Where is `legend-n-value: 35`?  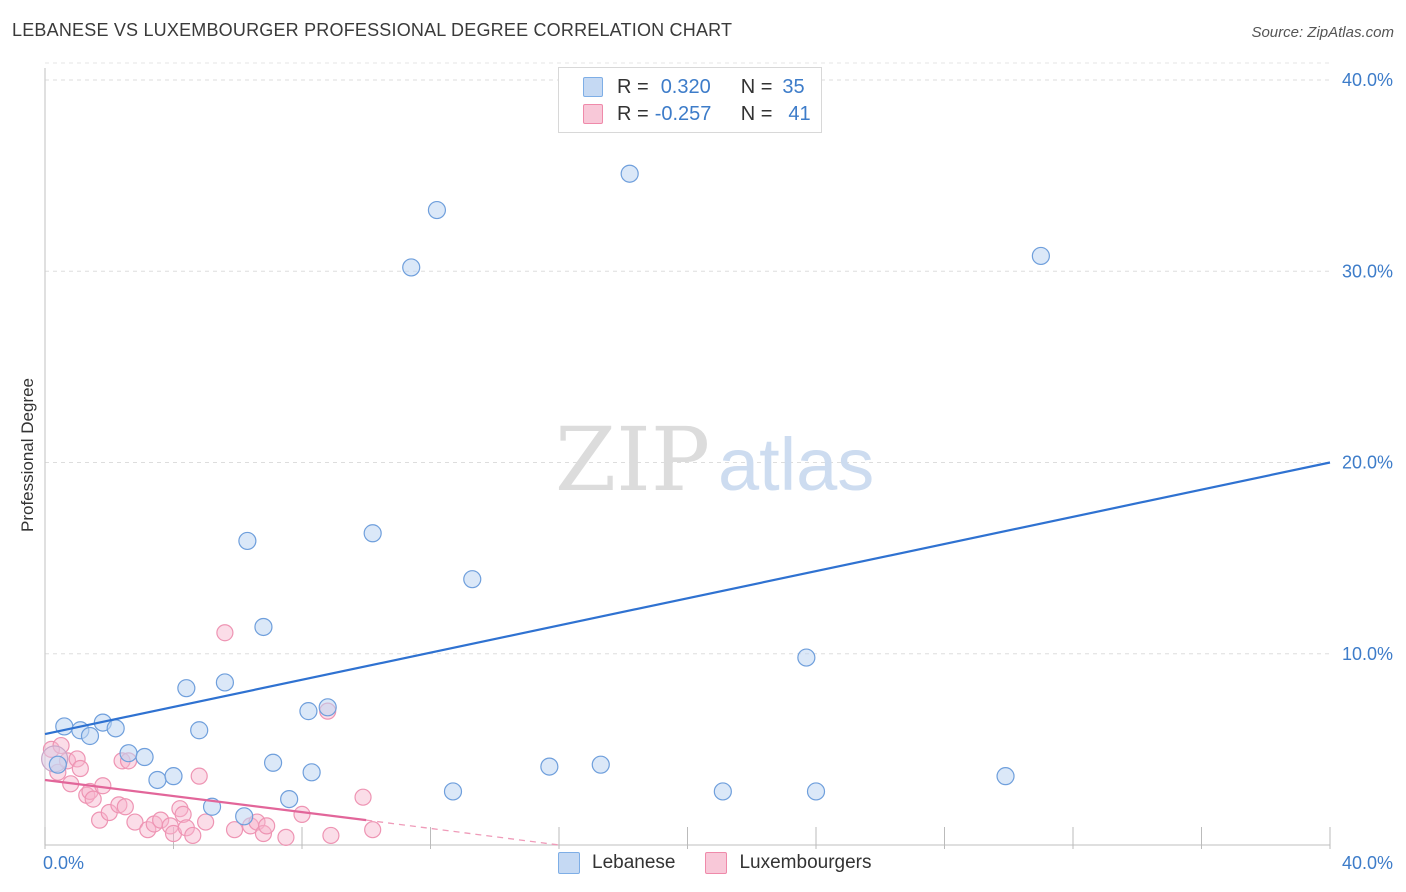 legend-n-value: 35 is located at coordinates (793, 86).